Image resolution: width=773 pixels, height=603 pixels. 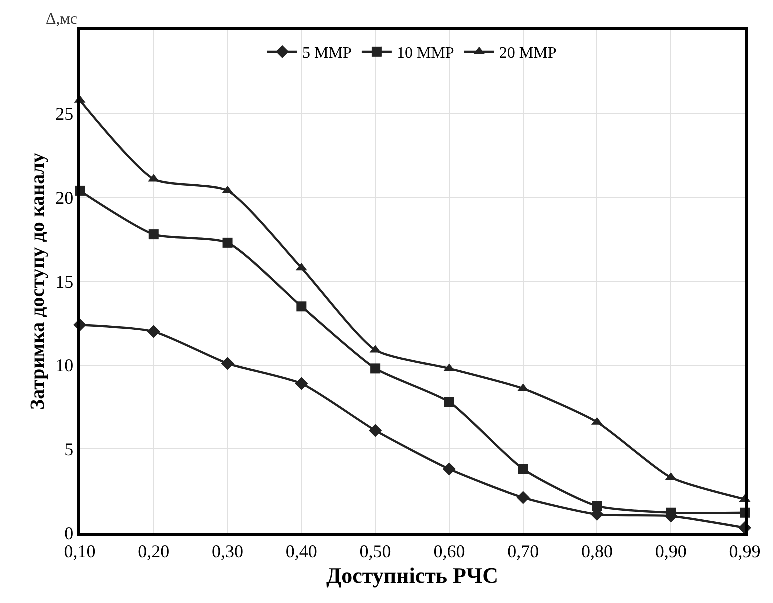 What do you see at coordinates (69, 449) in the screenshot?
I see `y-tick-label: 5` at bounding box center [69, 449].